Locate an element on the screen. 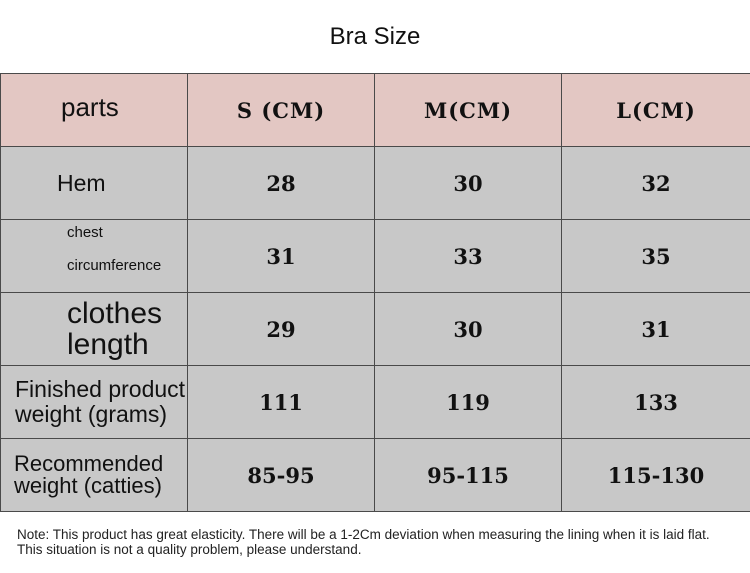 The width and height of the screenshot is (750, 573). cell-value: 115-130 is located at coordinates (655, 475).